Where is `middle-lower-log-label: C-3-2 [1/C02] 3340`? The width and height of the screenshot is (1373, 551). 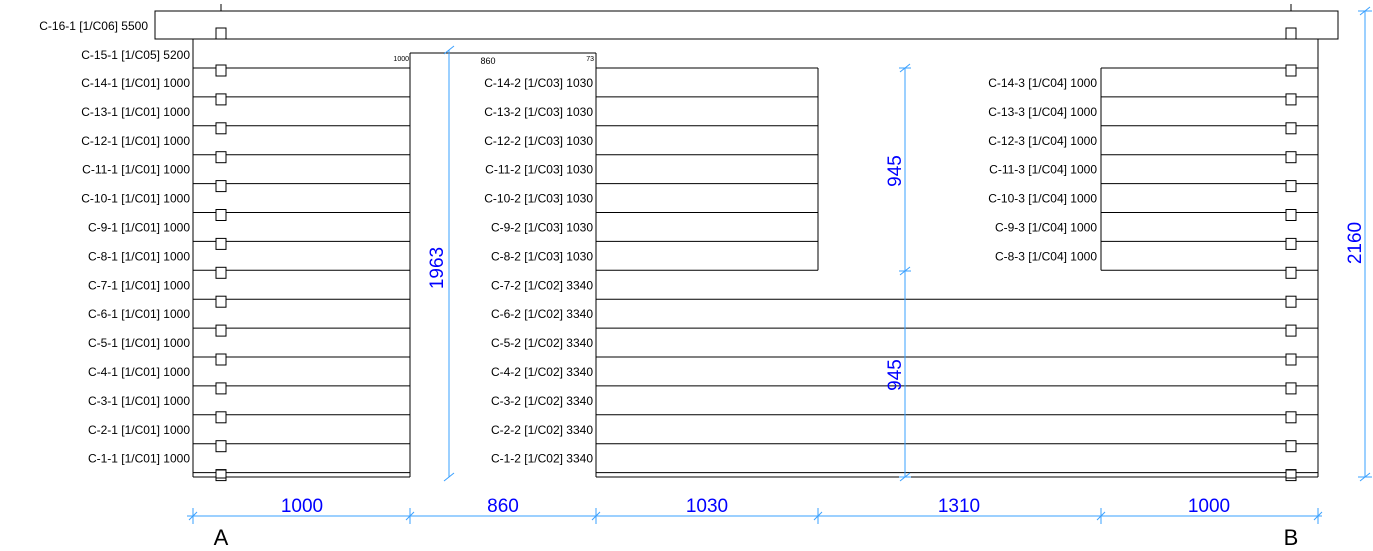 middle-lower-log-label: C-3-2 [1/C02] 3340 is located at coordinates (542, 401).